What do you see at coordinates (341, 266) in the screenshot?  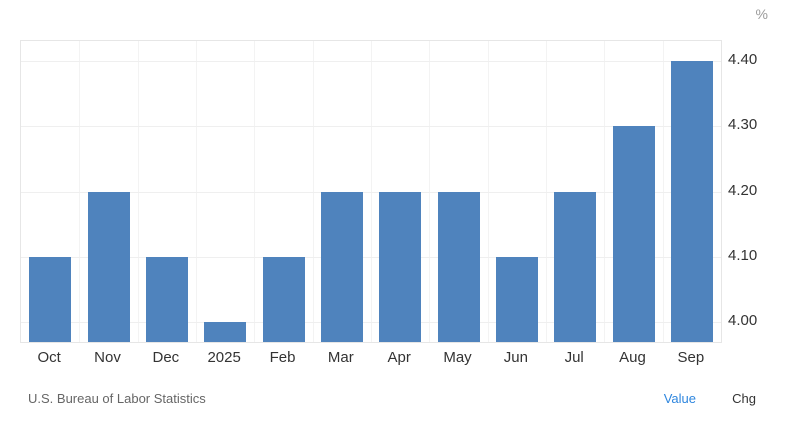 I see `bar-mar` at bounding box center [341, 266].